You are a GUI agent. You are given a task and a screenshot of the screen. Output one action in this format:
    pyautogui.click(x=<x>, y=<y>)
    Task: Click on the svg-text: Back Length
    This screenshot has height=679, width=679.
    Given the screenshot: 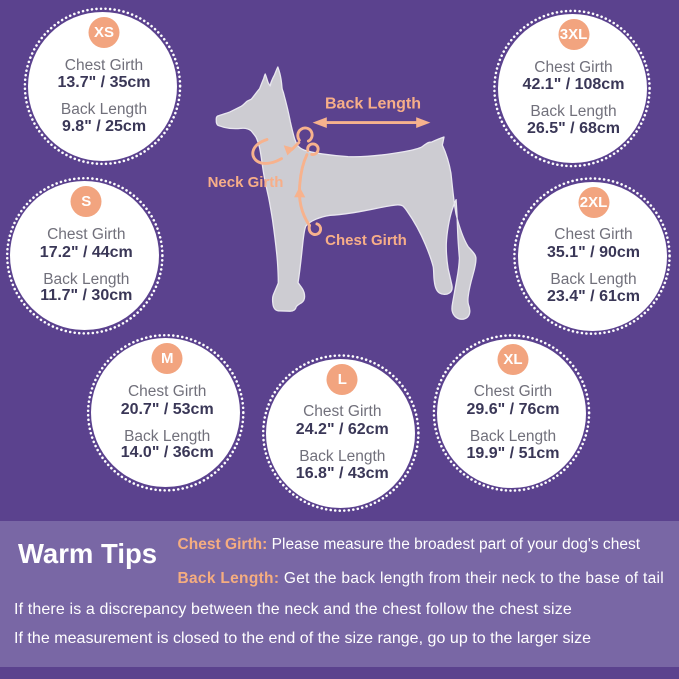 What is the action you would take?
    pyautogui.click(x=373, y=103)
    